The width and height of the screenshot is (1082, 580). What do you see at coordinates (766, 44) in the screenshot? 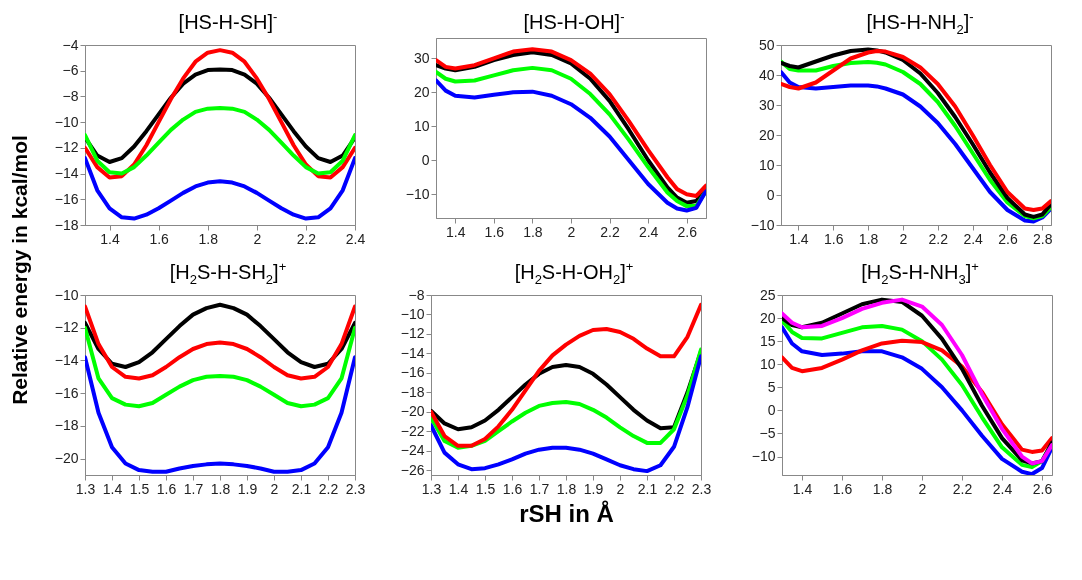
I see `y-tick-label: 50` at bounding box center [766, 44].